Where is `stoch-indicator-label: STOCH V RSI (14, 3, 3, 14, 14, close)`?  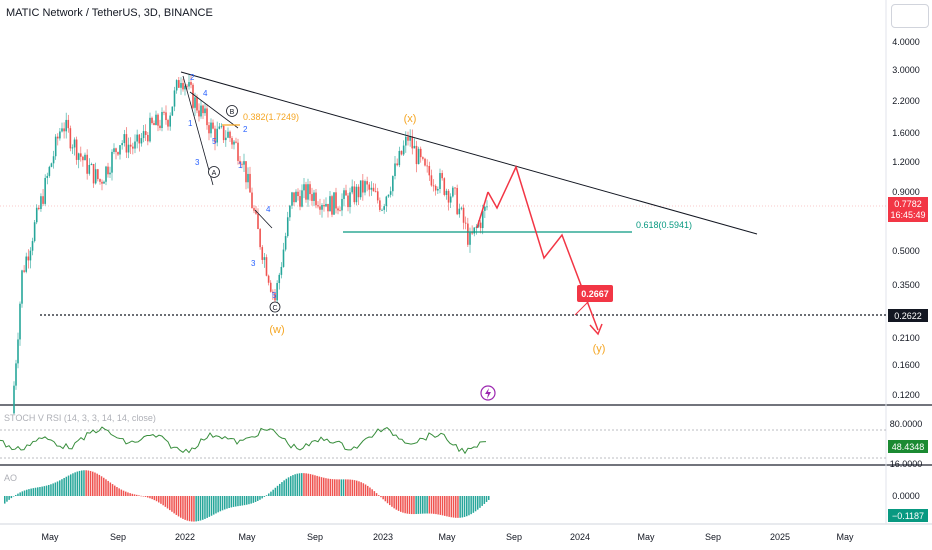 stoch-indicator-label: STOCH V RSI (14, 3, 3, 14, 14, close) is located at coordinates (80, 418).